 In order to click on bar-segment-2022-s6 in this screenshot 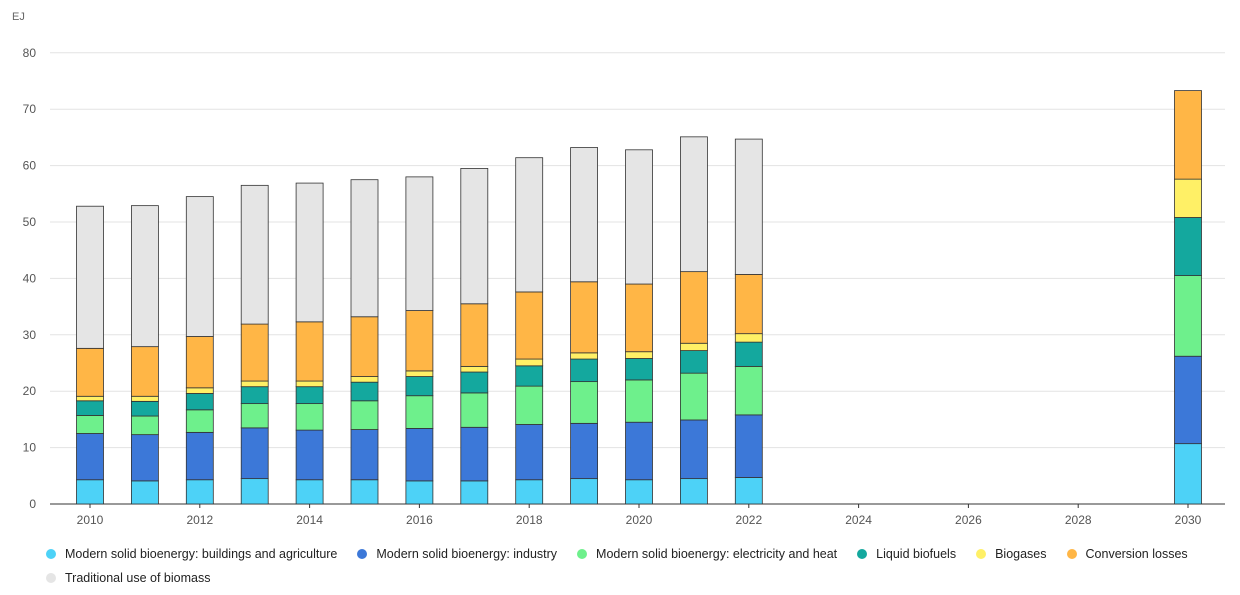, I will do `click(748, 206)`.